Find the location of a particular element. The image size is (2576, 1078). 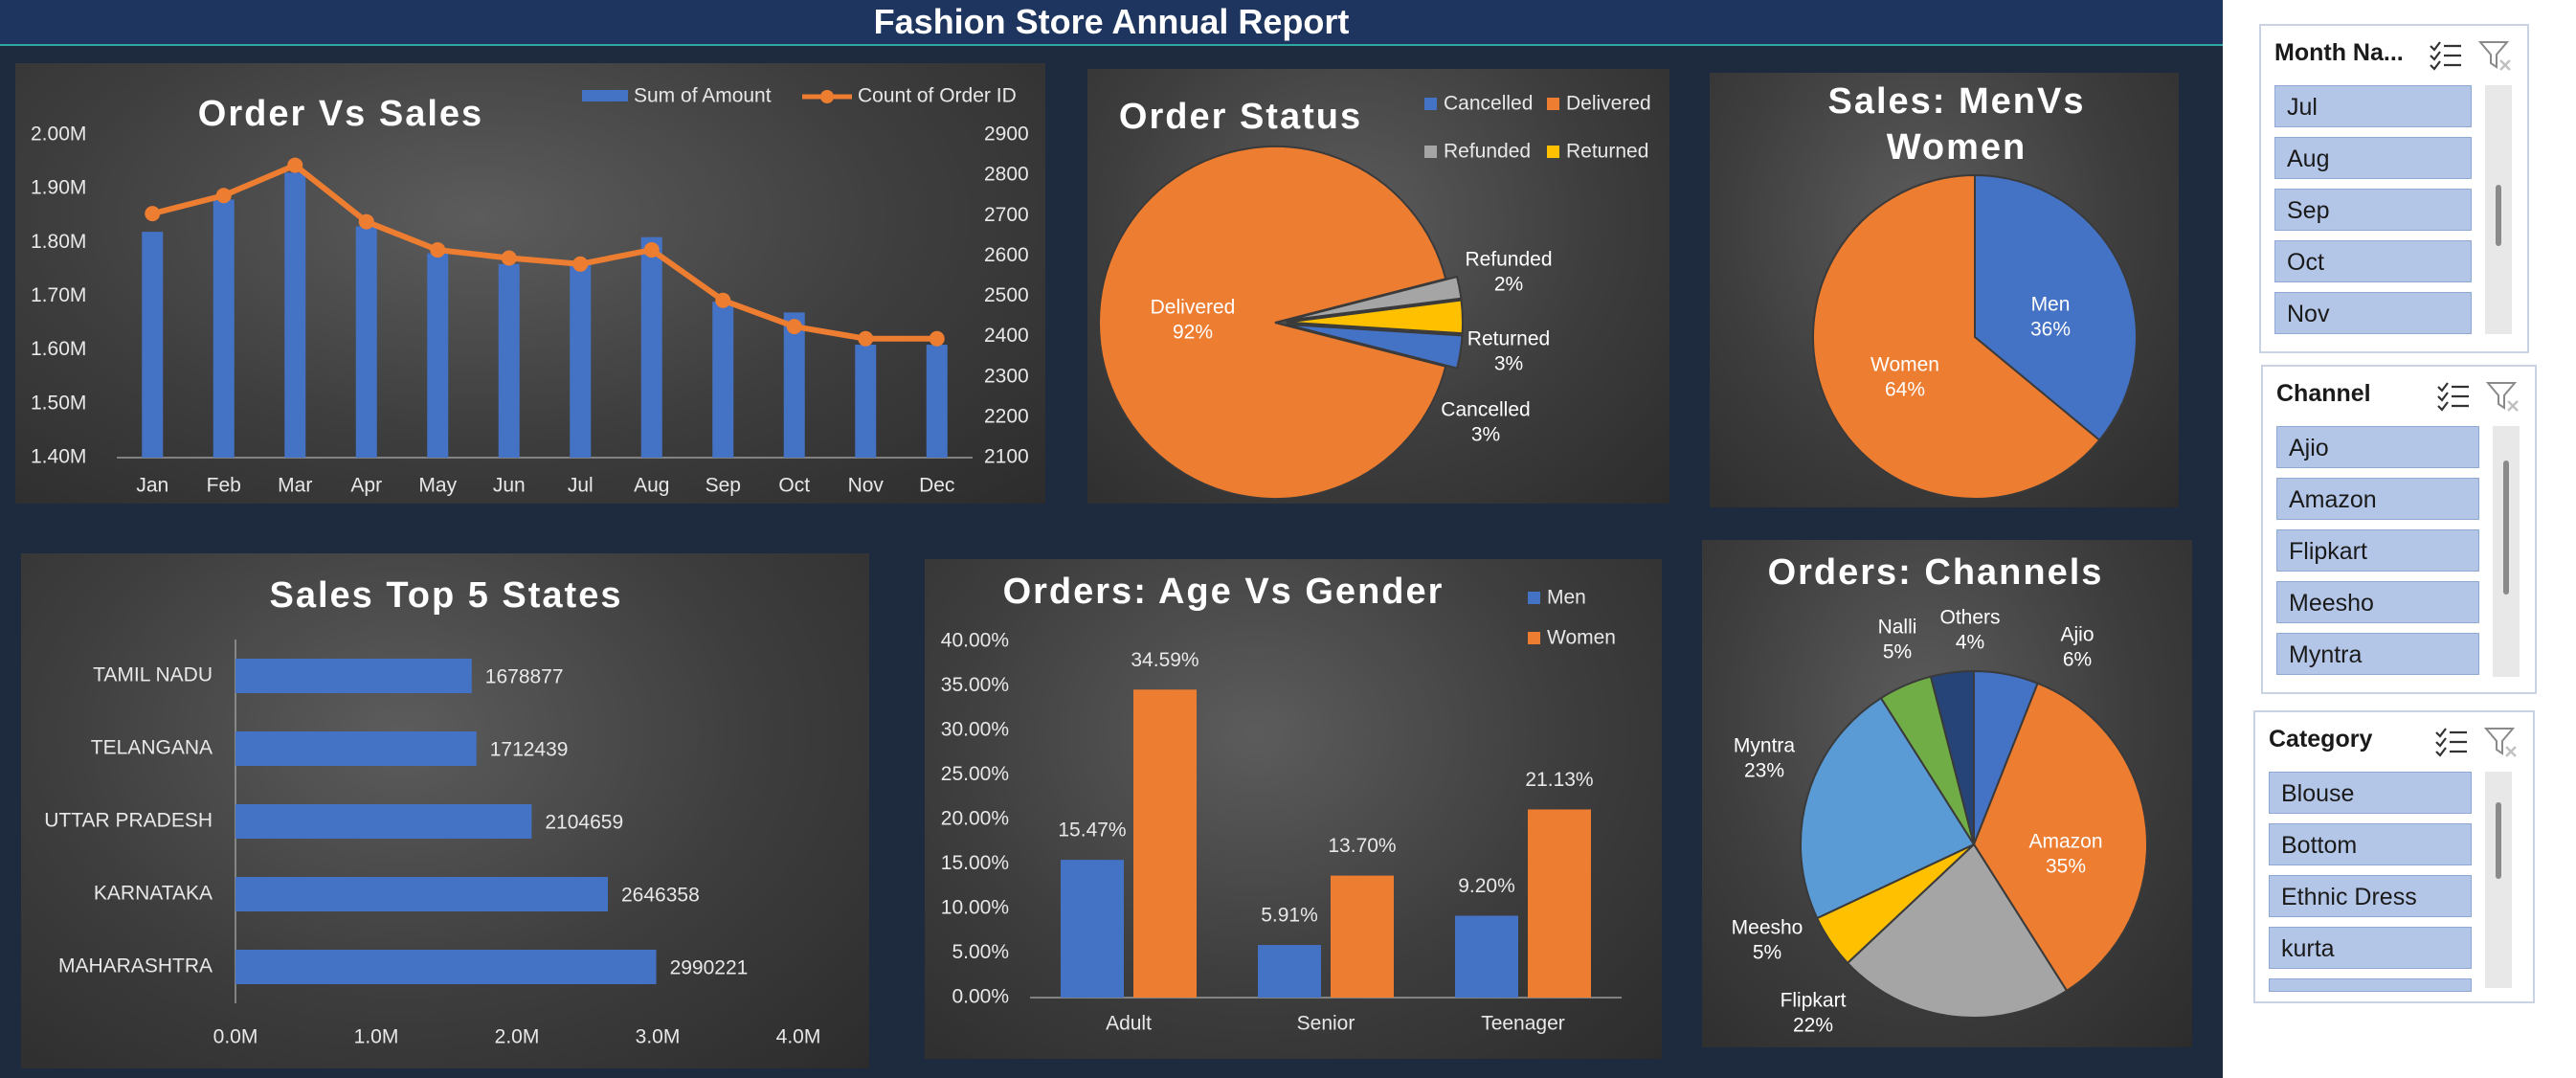

slicer-item-channel: Meesho is located at coordinates (2378, 602).